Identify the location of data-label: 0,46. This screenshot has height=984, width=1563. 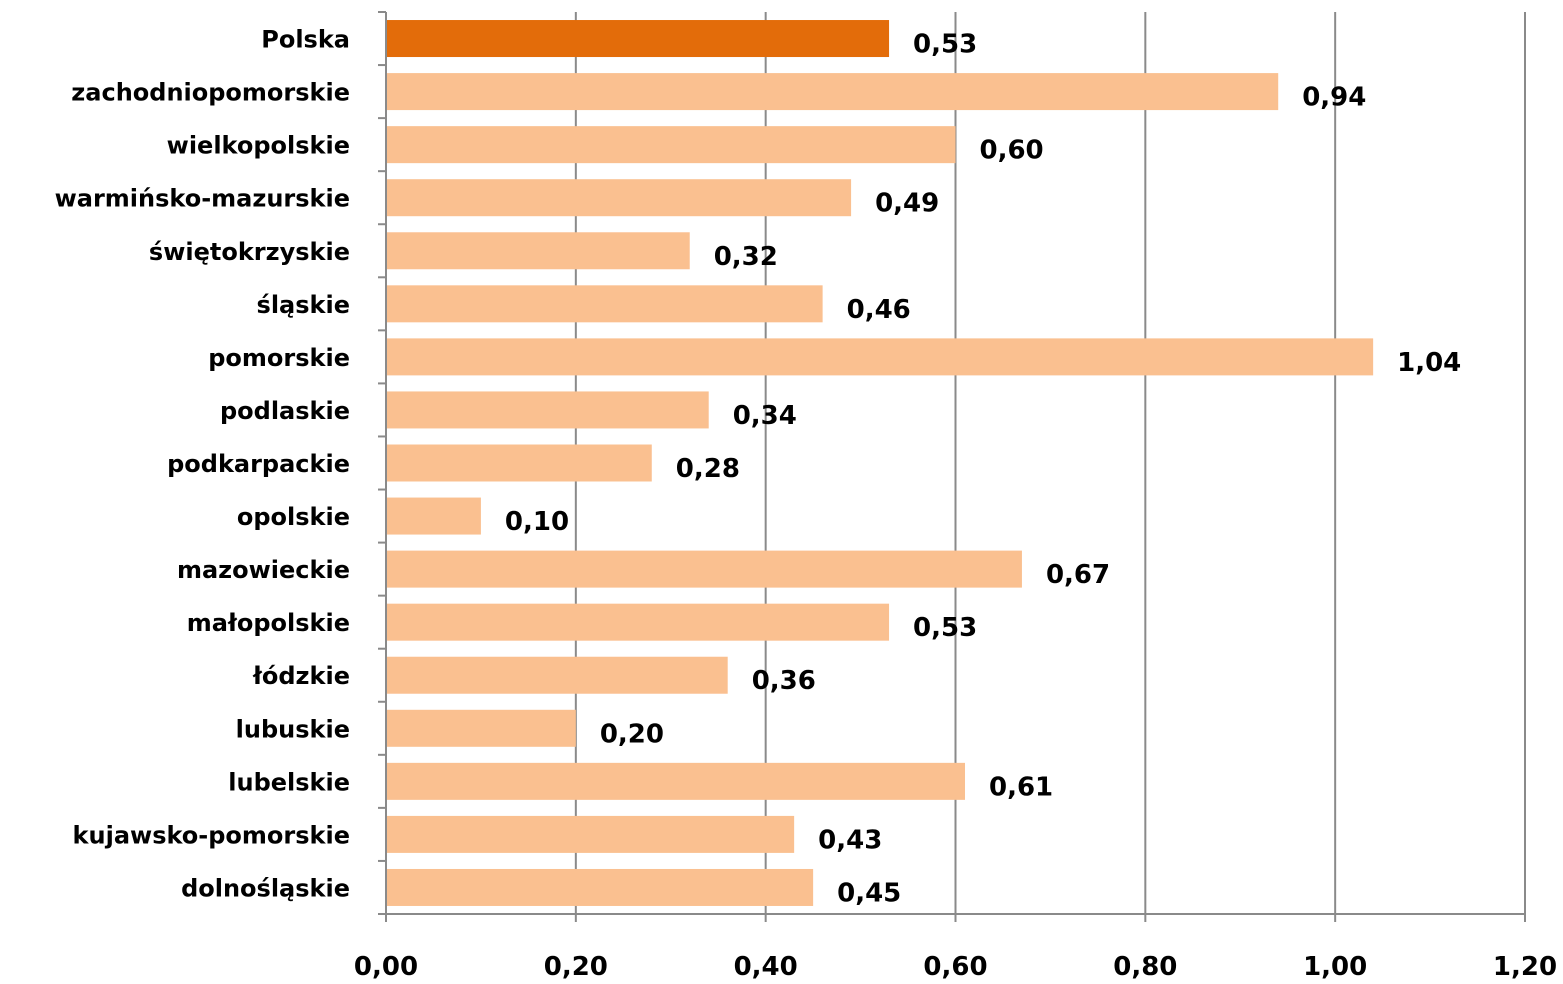
(879, 310).